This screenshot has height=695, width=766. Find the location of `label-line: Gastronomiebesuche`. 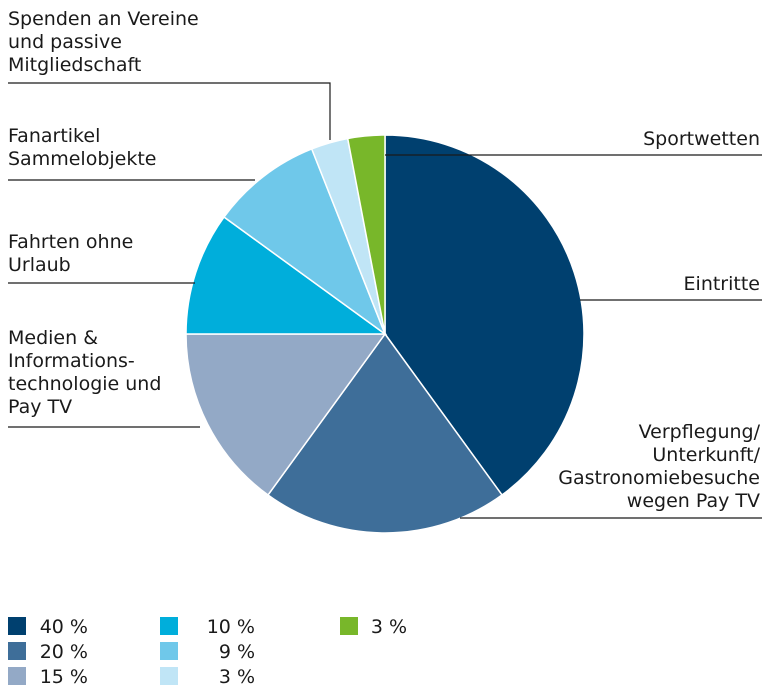

label-line: Gastronomiebesuche is located at coordinates (659, 478).